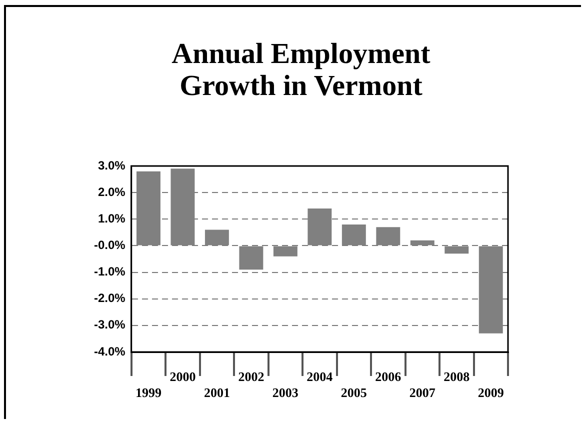  What do you see at coordinates (422, 392) in the screenshot?
I see `x-tick-label: 2007` at bounding box center [422, 392].